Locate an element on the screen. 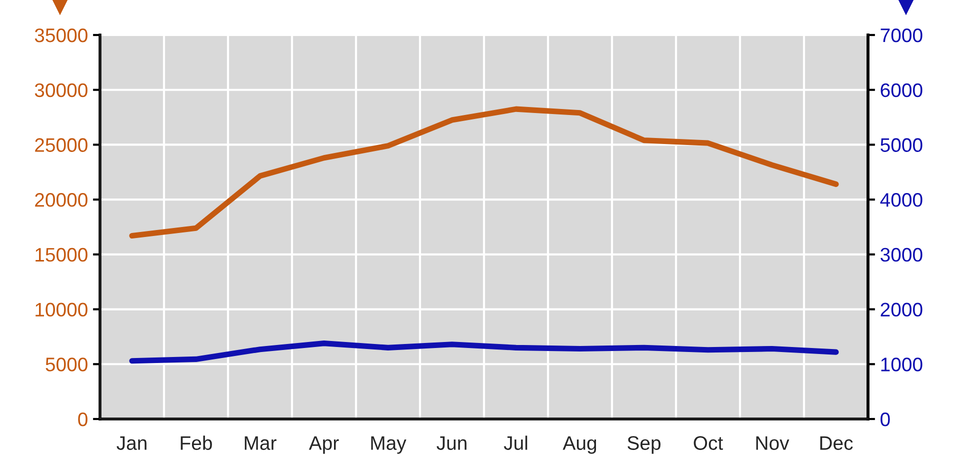  x-tick-label: Sep is located at coordinates (644, 445).